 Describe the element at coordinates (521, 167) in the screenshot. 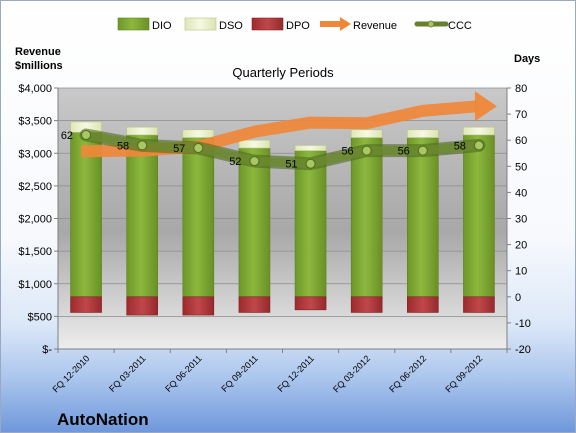

I see `right-tick-label: 50` at that location.